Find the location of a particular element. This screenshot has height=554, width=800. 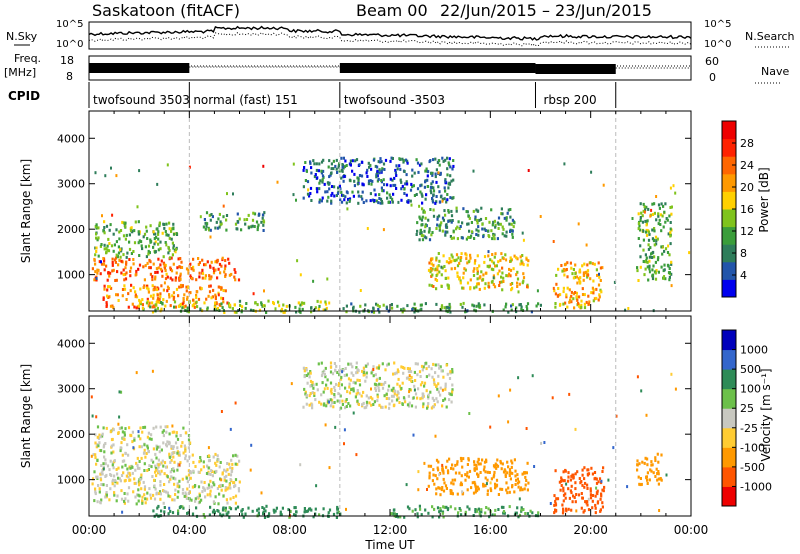

figure-title: Saskatoon (fitACF) is located at coordinates (166, 10).